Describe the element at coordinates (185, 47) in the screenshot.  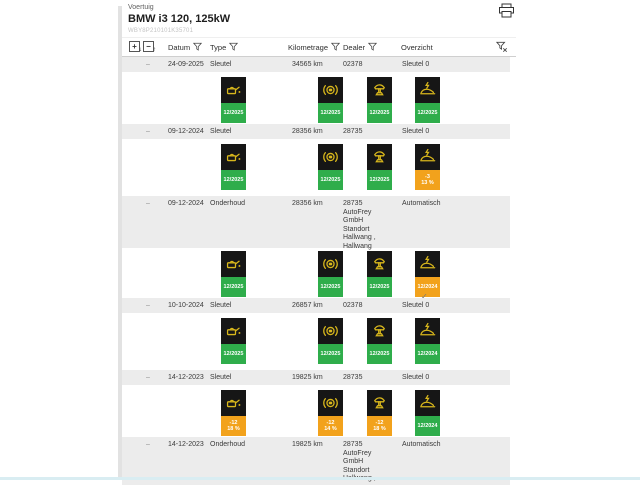
I see `column-header-datum: Datum` at that location.